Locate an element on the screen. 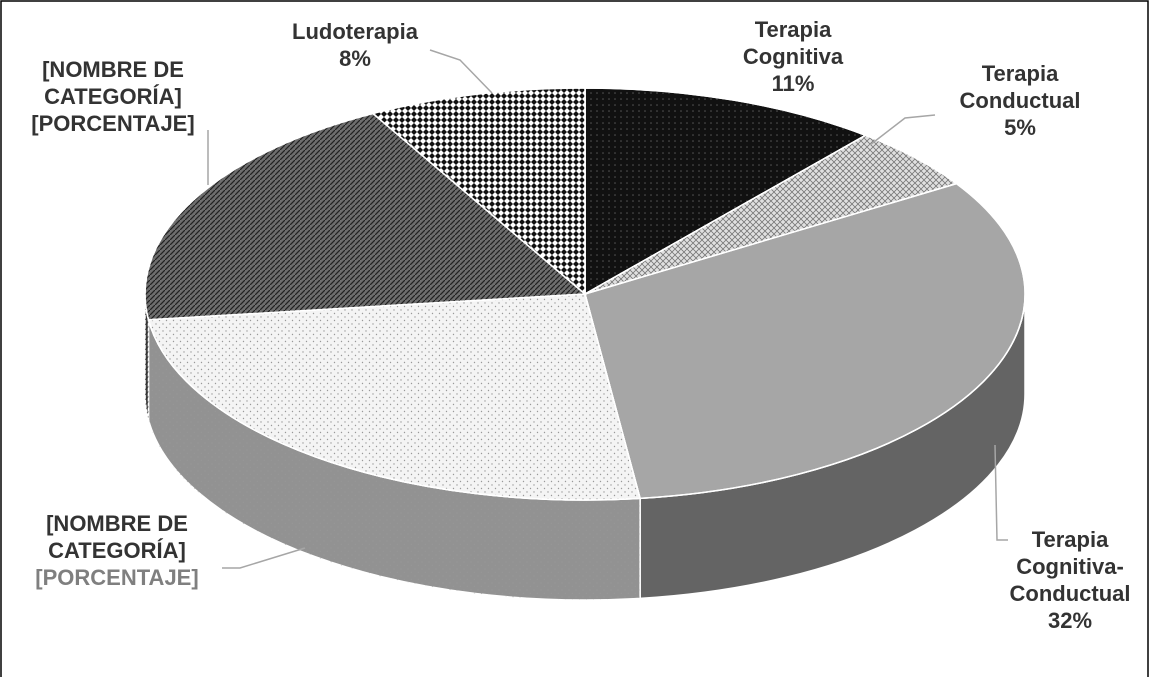  data-label: Terapia Conductual 5% is located at coordinates (1020, 100).